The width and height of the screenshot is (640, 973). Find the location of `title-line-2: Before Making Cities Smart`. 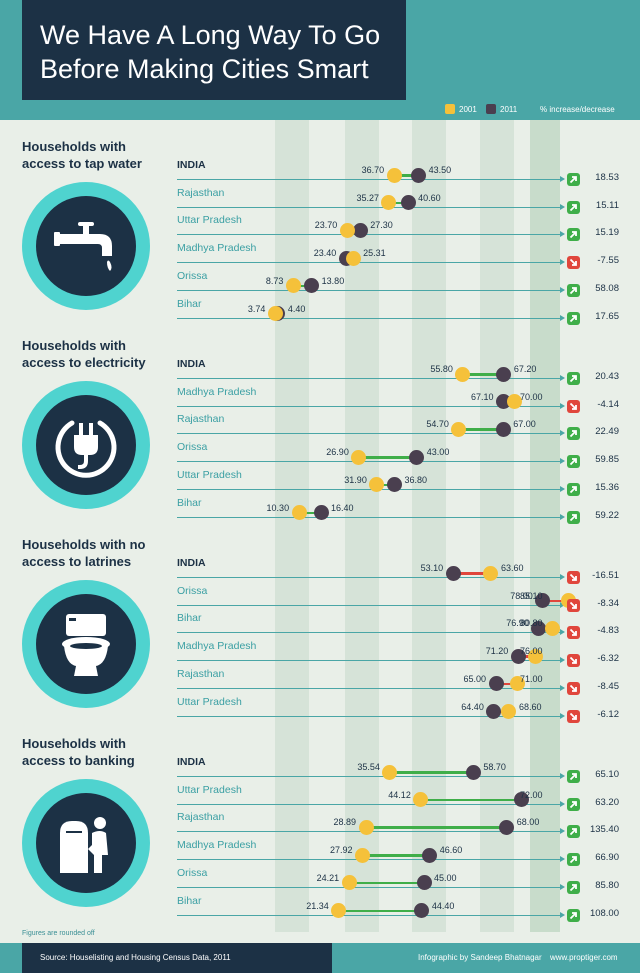

title-line-2: Before Making Cities Smart is located at coordinates (204, 69).